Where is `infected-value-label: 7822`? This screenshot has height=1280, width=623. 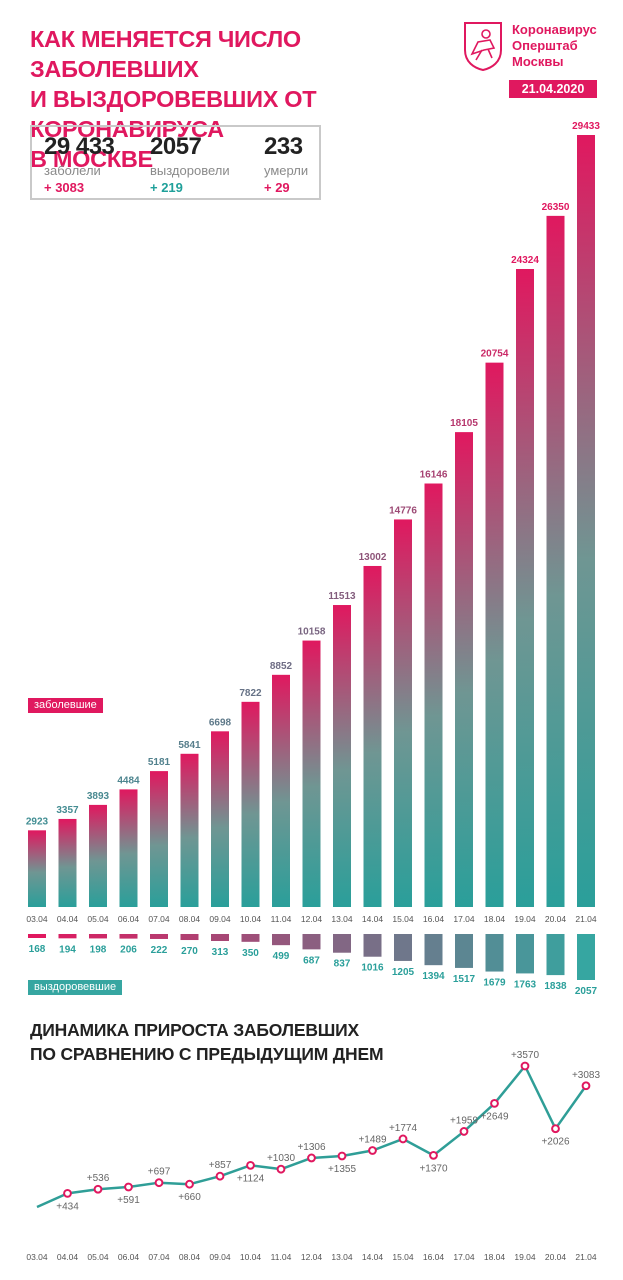
infected-value-label: 7822 is located at coordinates (250, 693).